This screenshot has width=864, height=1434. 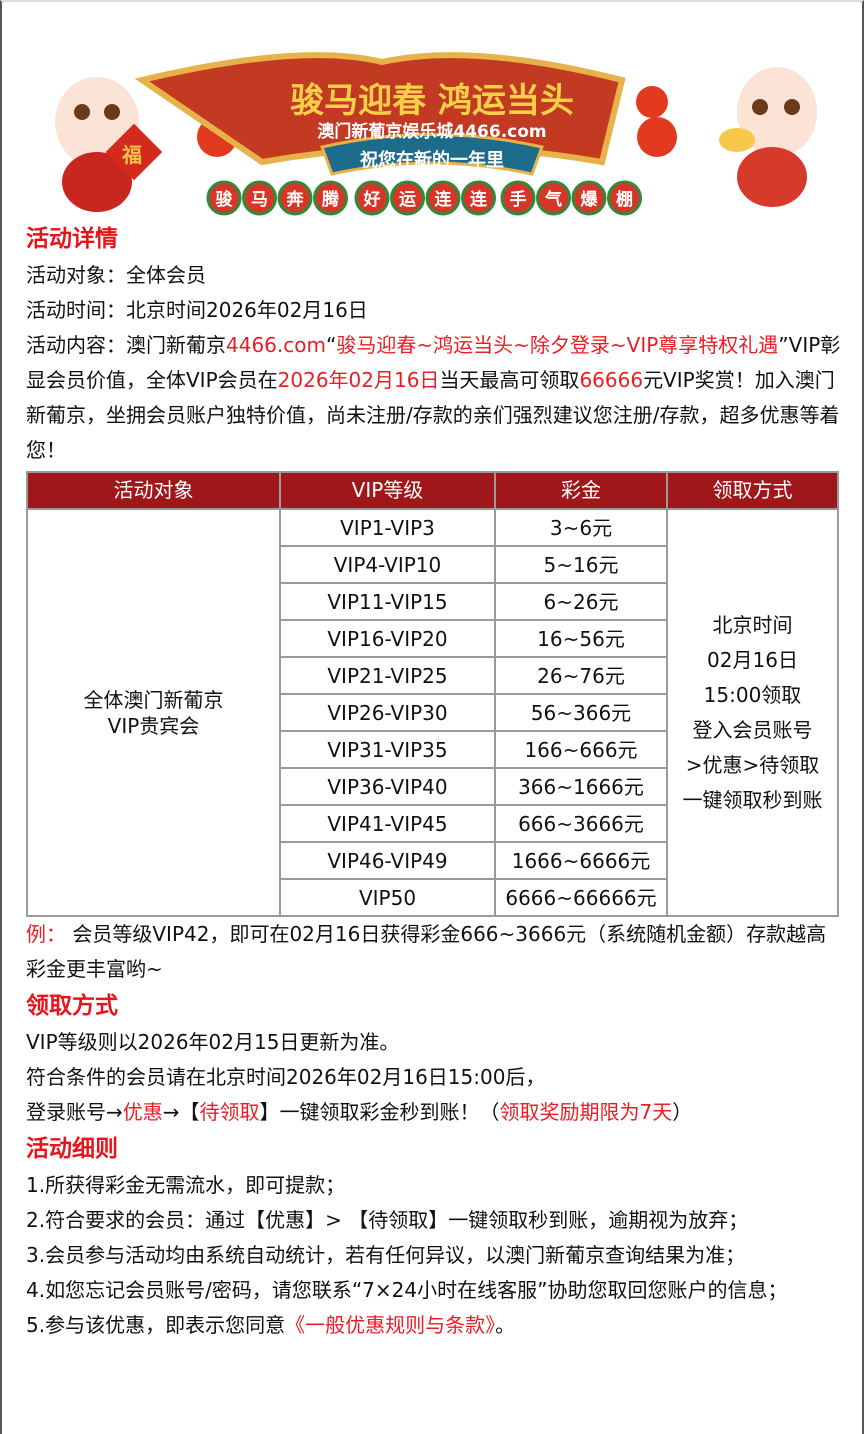 I want to click on bonus-cell: 1666~6666元, so click(x=581, y=860).